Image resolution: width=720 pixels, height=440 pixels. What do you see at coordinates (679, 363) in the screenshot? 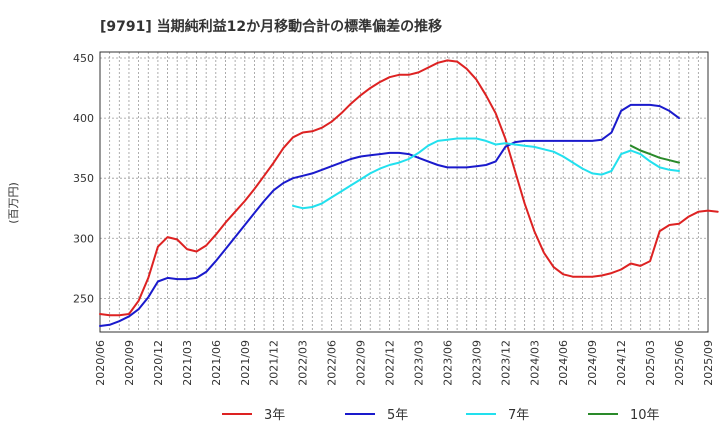
I see `x-tick-label: 2025/06` at bounding box center [679, 363].